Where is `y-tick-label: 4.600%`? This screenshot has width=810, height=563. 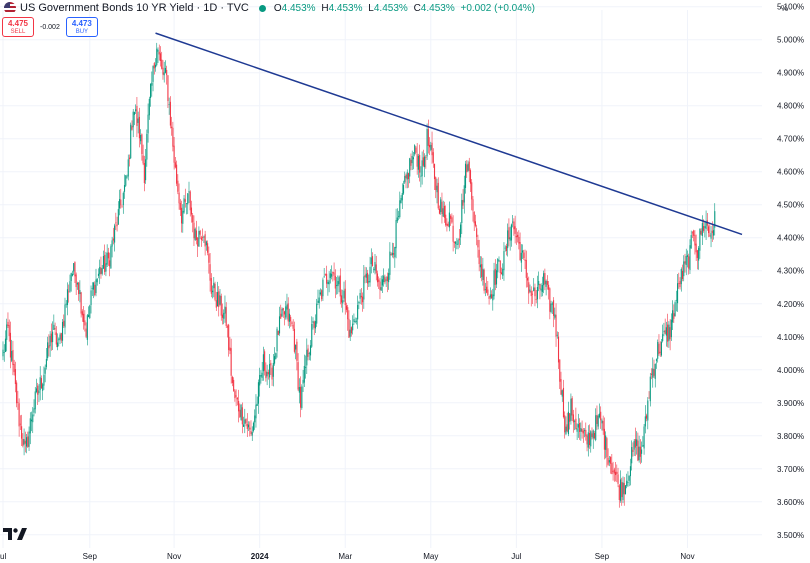
y-tick-label: 4.600% is located at coordinates (790, 172).